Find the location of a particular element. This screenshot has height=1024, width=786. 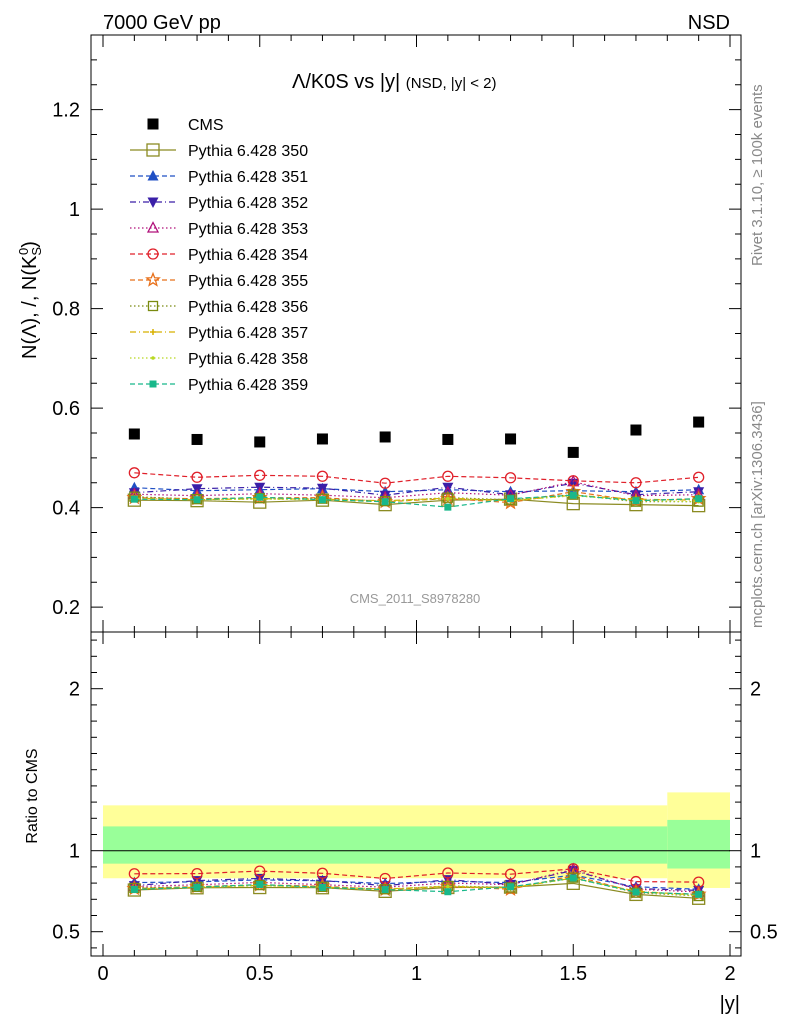

legend-entry: Pythia 6.428 356 is located at coordinates (219, 307).